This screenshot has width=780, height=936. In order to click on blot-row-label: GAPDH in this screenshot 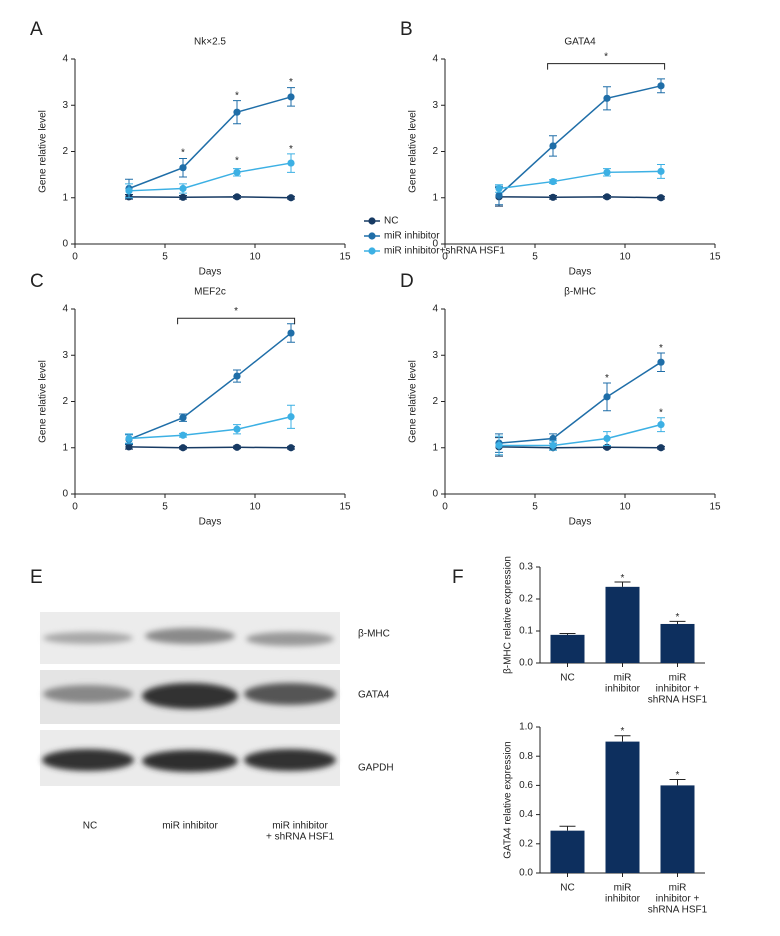, I will do `click(376, 768)`.